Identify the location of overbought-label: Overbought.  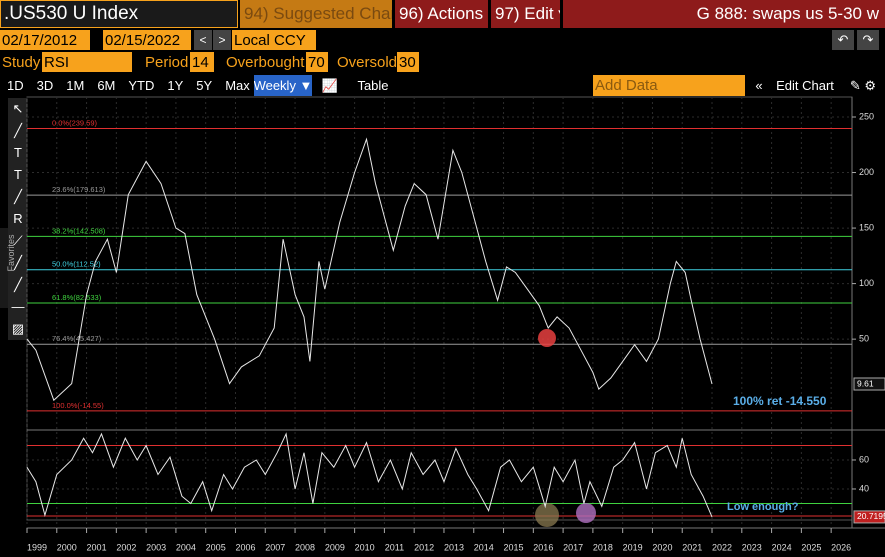
(265, 62).